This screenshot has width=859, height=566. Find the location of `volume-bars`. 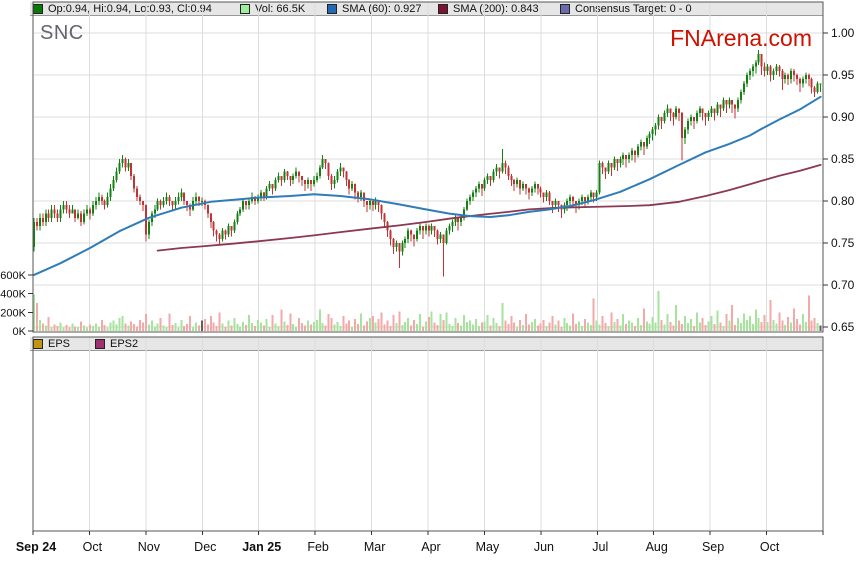

volume-bars is located at coordinates (427, 310).